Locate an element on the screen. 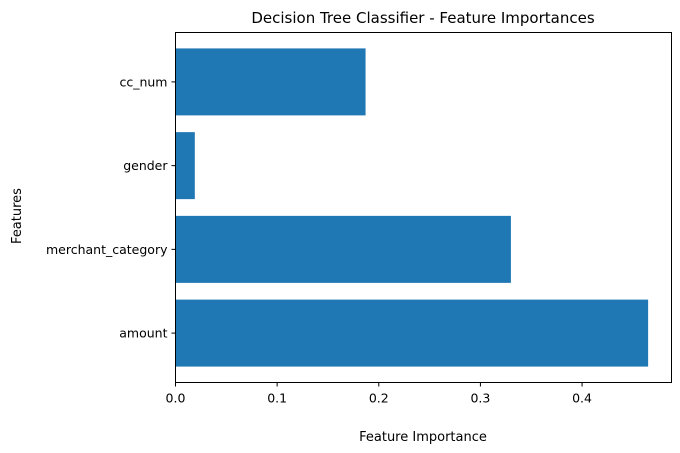 The width and height of the screenshot is (680, 453). x-tick-label: 0.0 is located at coordinates (176, 398).